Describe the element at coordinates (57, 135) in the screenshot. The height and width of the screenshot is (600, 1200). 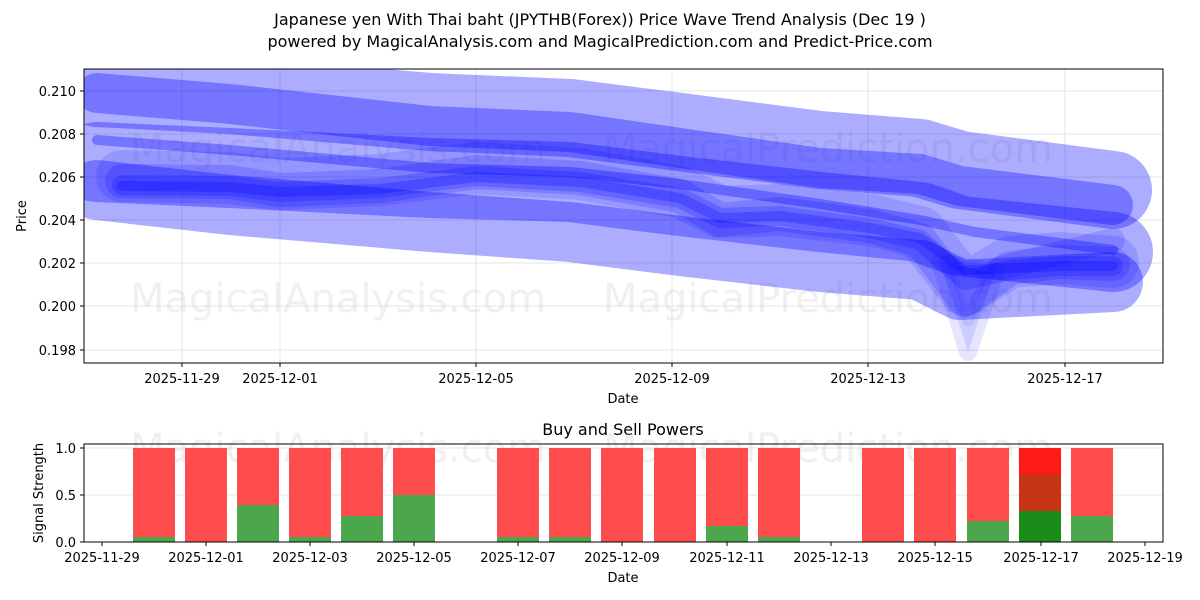
I see `svg-text: 0.208` at that location.